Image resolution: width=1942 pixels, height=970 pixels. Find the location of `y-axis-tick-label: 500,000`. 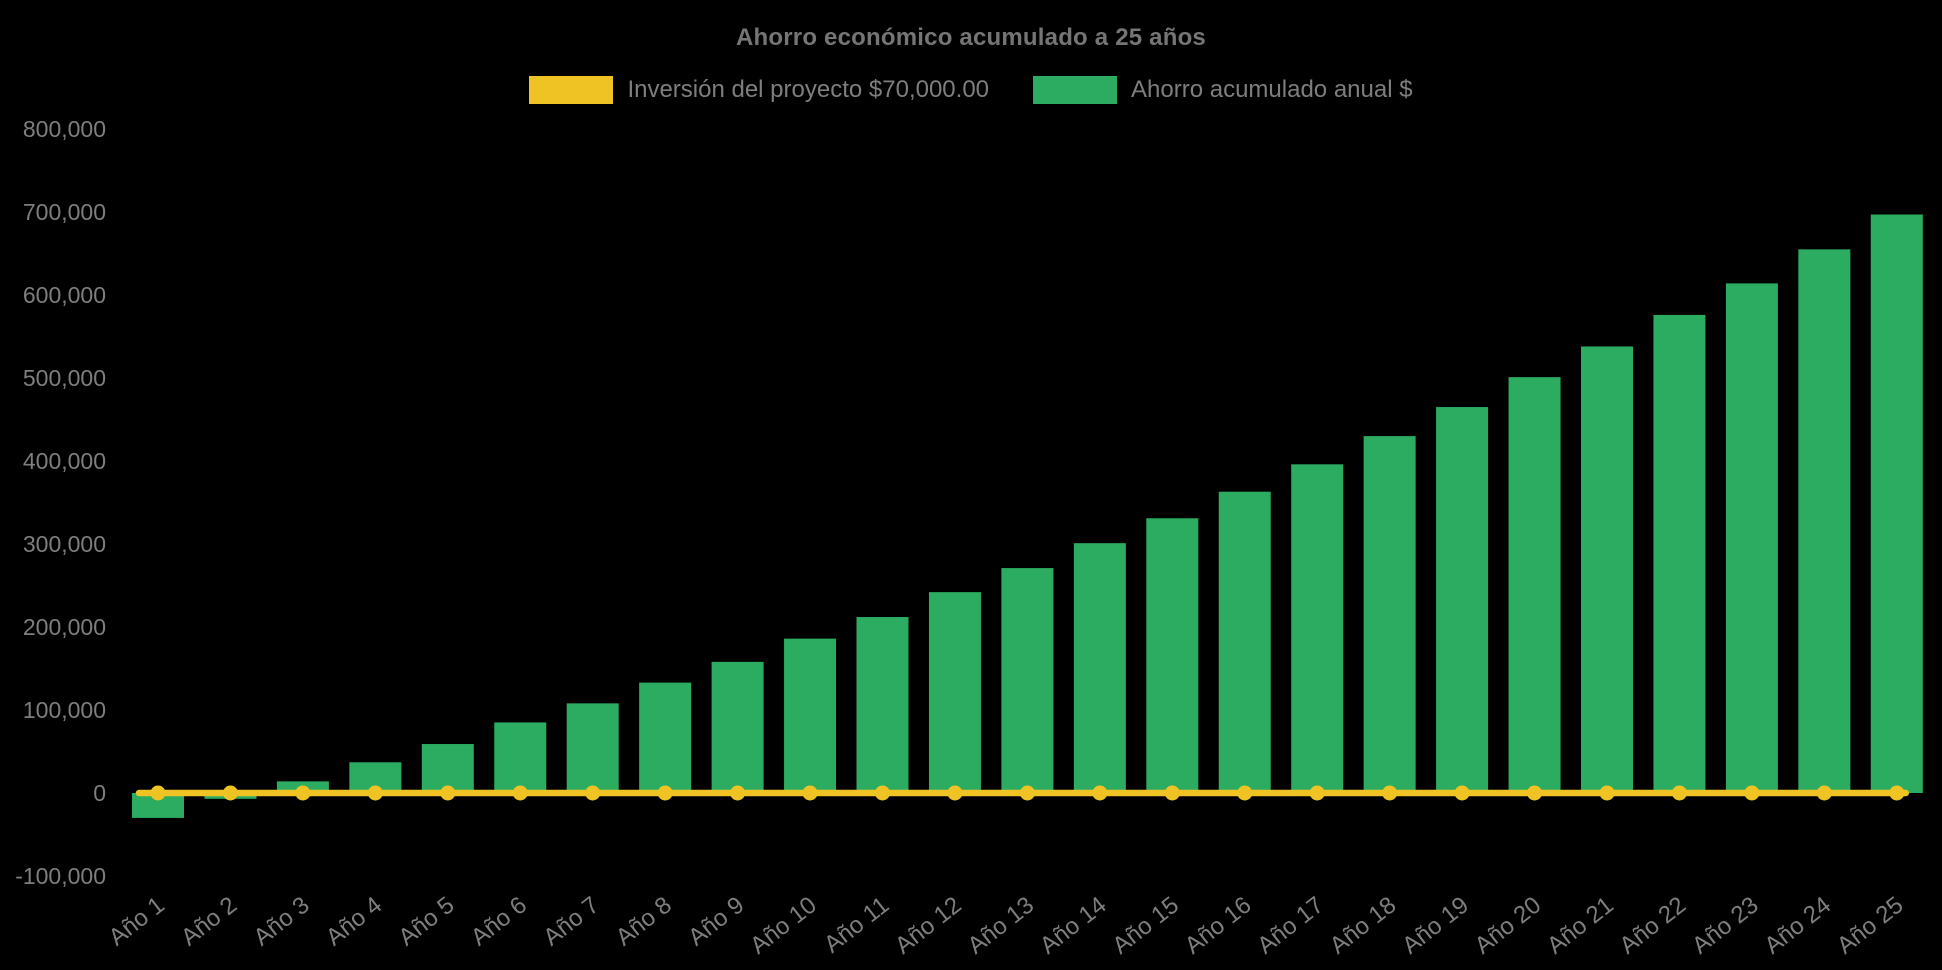

y-axis-tick-label: 500,000 is located at coordinates (64, 378).